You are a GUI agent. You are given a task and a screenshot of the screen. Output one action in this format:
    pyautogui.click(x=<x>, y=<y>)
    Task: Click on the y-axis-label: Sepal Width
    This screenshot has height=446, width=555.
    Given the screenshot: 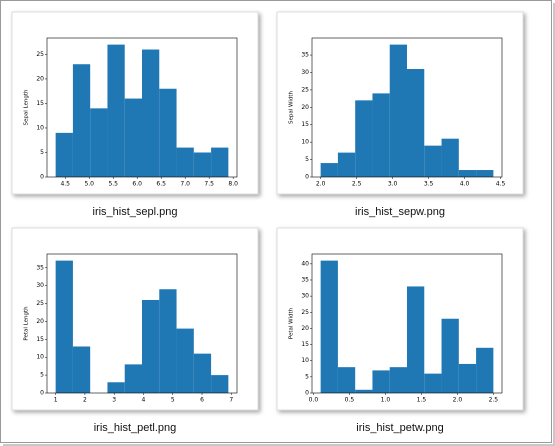 What is the action you would take?
    pyautogui.click(x=292, y=107)
    